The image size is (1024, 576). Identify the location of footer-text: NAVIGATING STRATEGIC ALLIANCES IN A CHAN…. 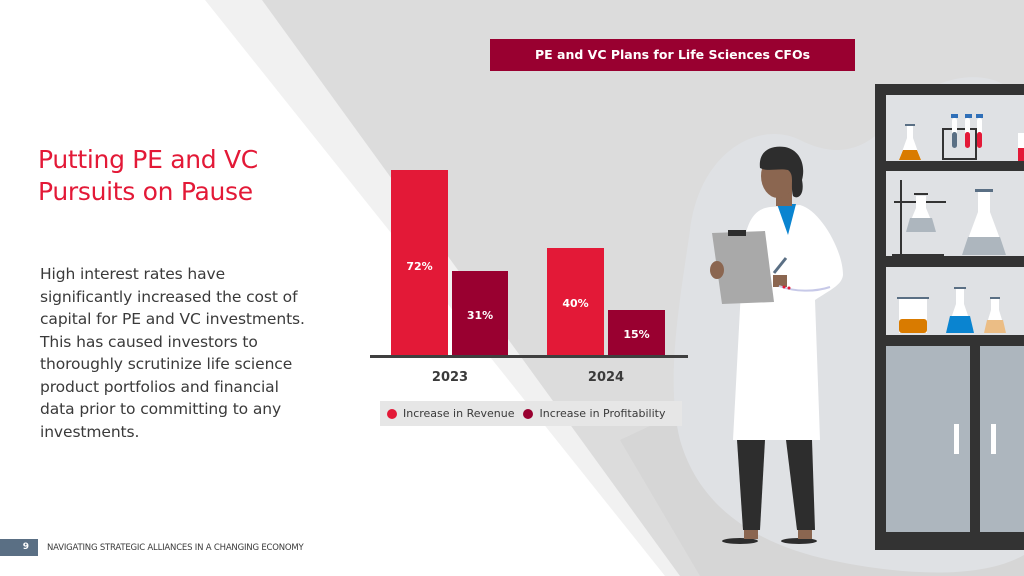
(175, 547).